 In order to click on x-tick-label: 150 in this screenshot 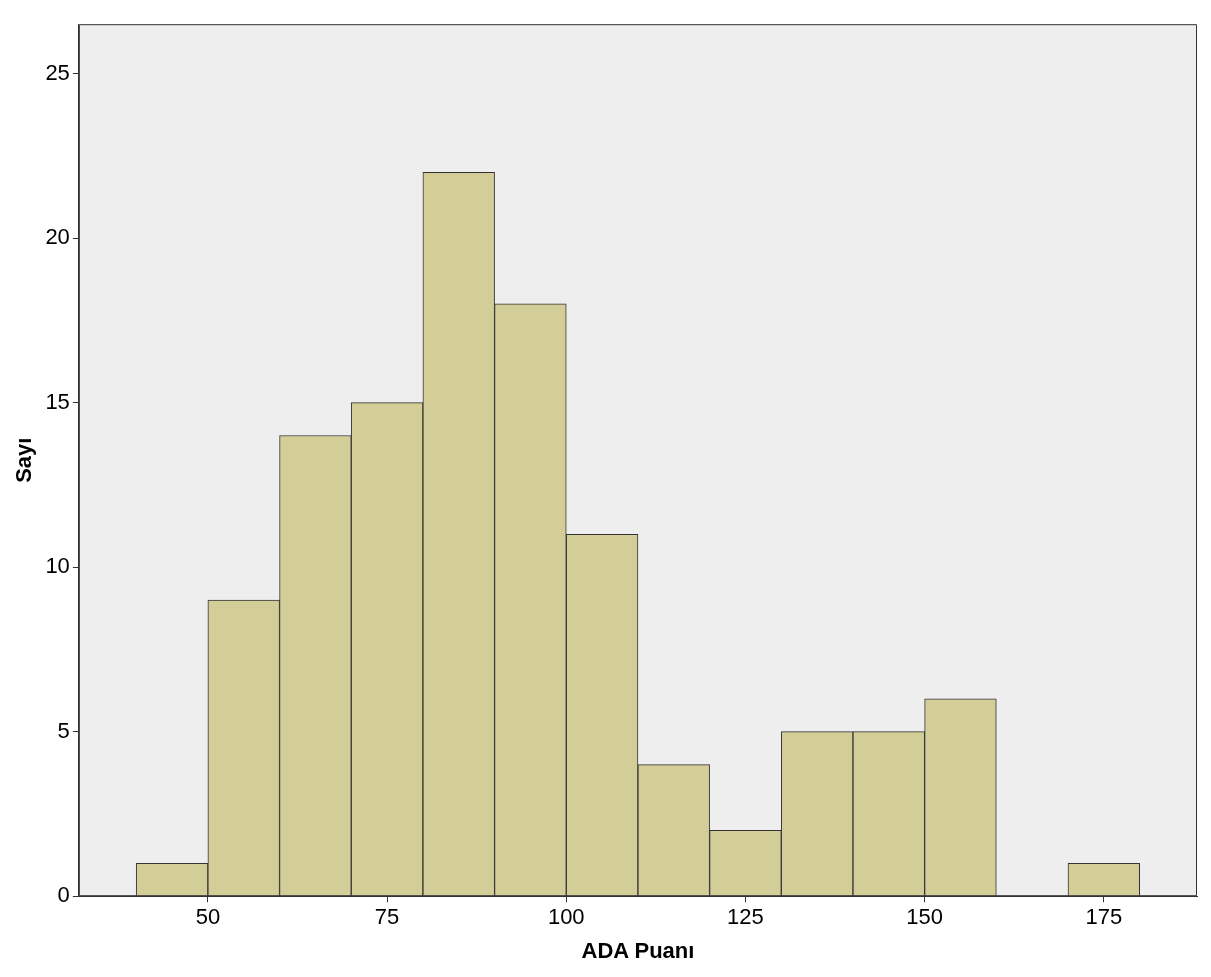, I will do `click(924, 917)`.